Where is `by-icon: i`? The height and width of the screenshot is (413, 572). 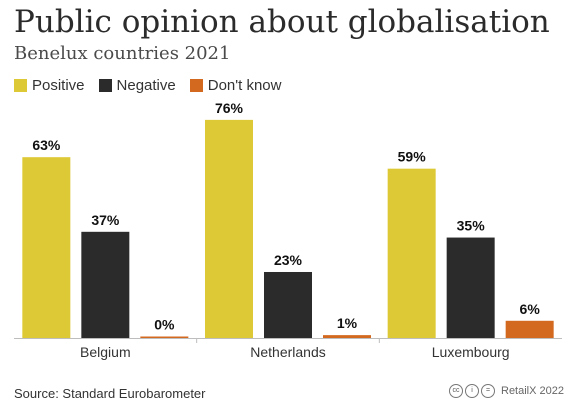
by-icon: i is located at coordinates (472, 391).